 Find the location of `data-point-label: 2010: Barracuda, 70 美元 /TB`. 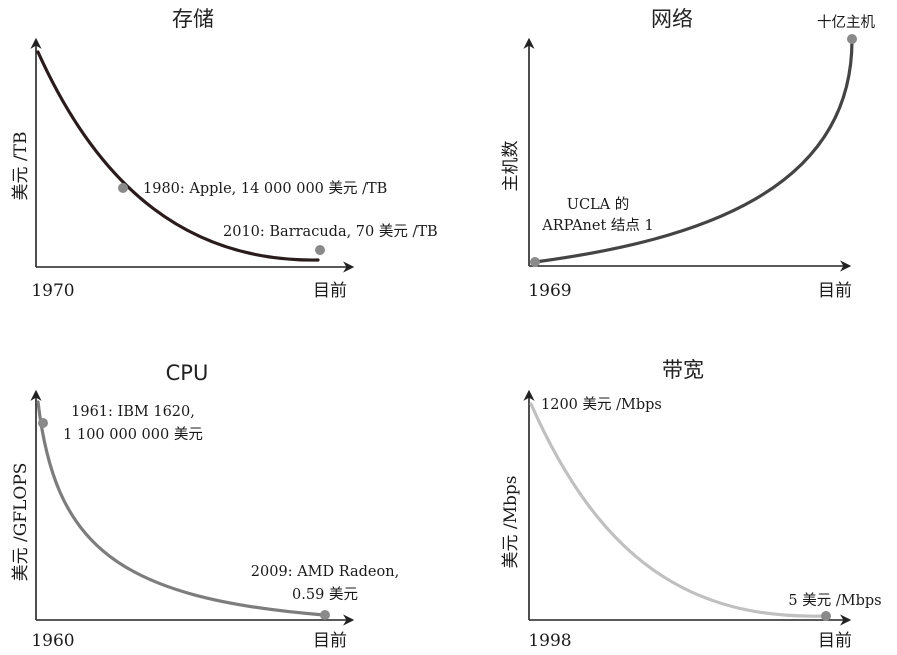

data-point-label: 2010: Barracuda, 70 美元 /TB is located at coordinates (330, 231).